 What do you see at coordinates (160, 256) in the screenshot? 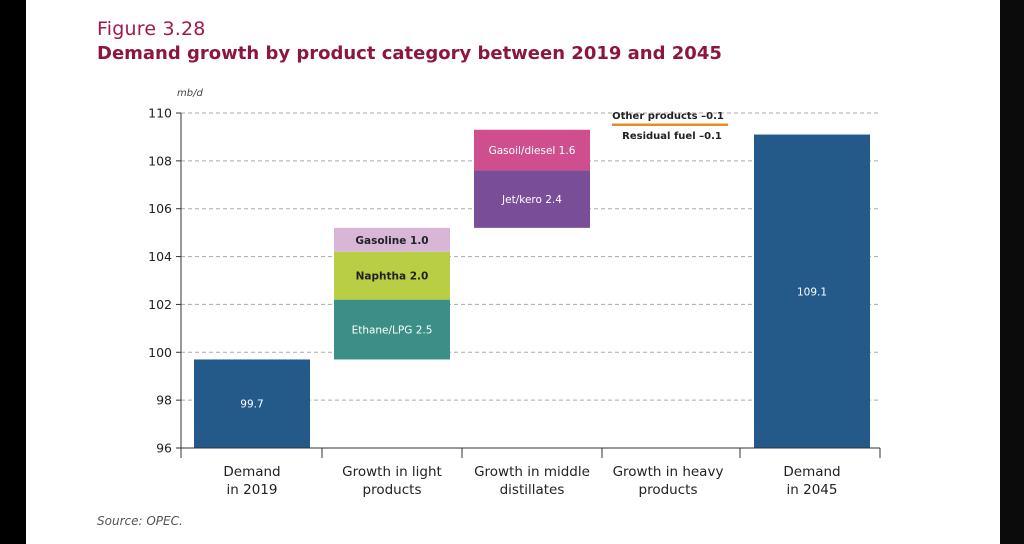
I see `y-tick-label: 104` at bounding box center [160, 256].